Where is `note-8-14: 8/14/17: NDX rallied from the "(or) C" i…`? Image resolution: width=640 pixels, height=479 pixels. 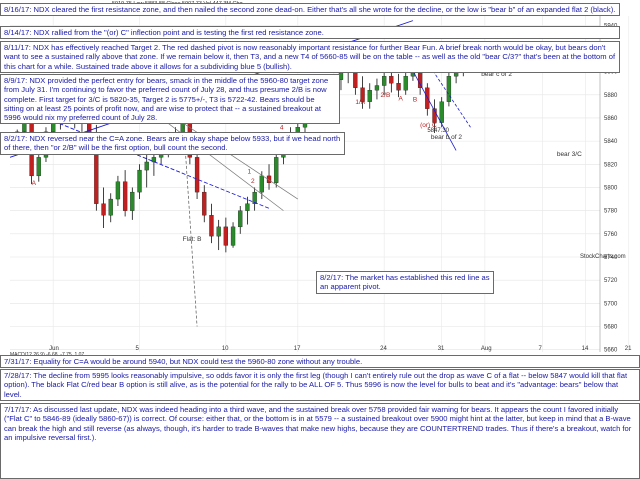 note-8-14: 8/14/17: NDX rallied from the "(or) C" i… is located at coordinates (310, 33).